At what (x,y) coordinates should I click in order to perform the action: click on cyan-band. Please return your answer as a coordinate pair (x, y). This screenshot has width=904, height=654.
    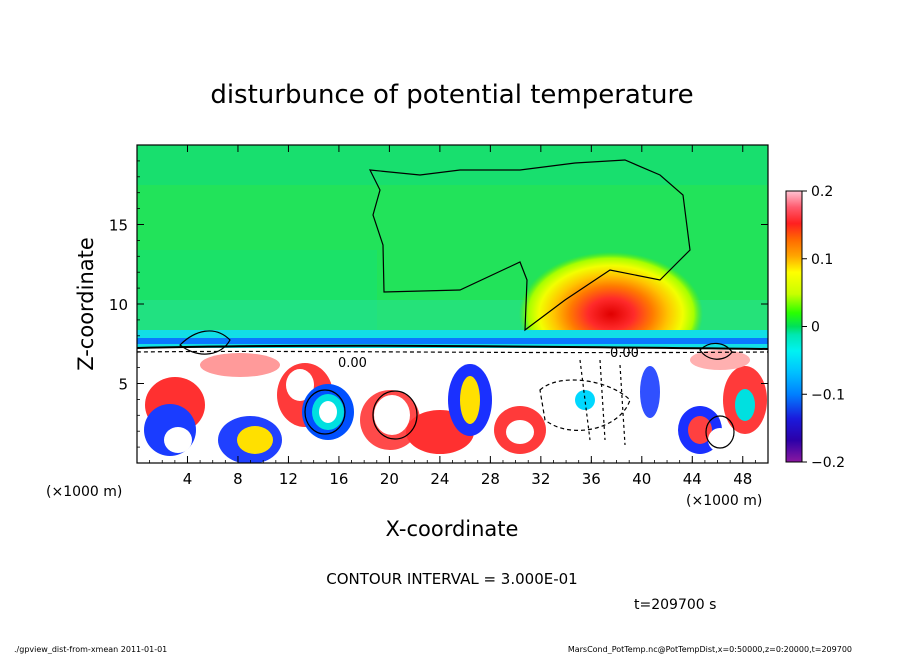
    Looking at the image, I should click on (452, 334).